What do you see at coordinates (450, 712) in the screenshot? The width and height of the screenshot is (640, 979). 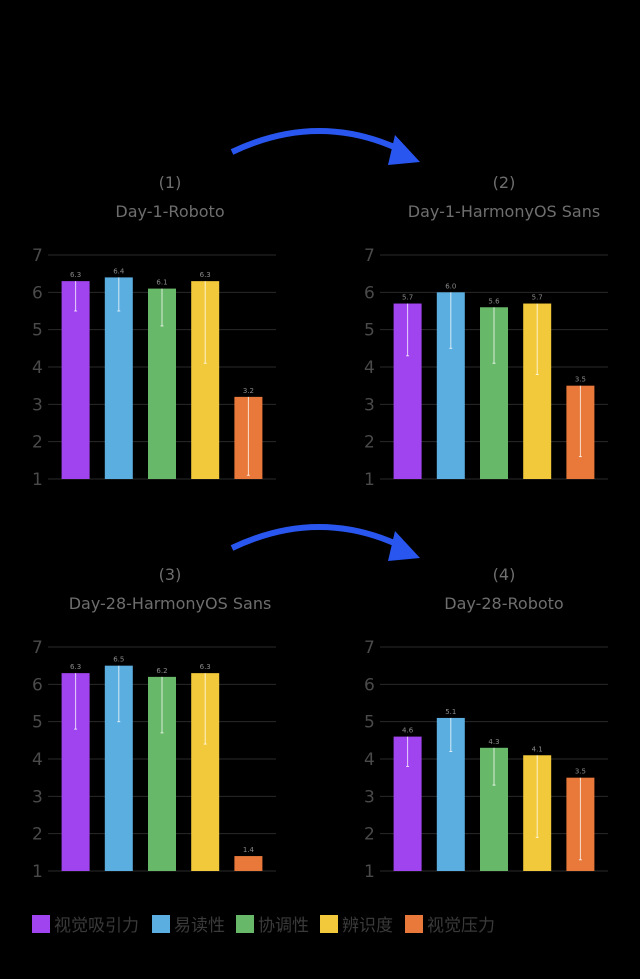 I see `data-label: 5.1` at bounding box center [450, 712].